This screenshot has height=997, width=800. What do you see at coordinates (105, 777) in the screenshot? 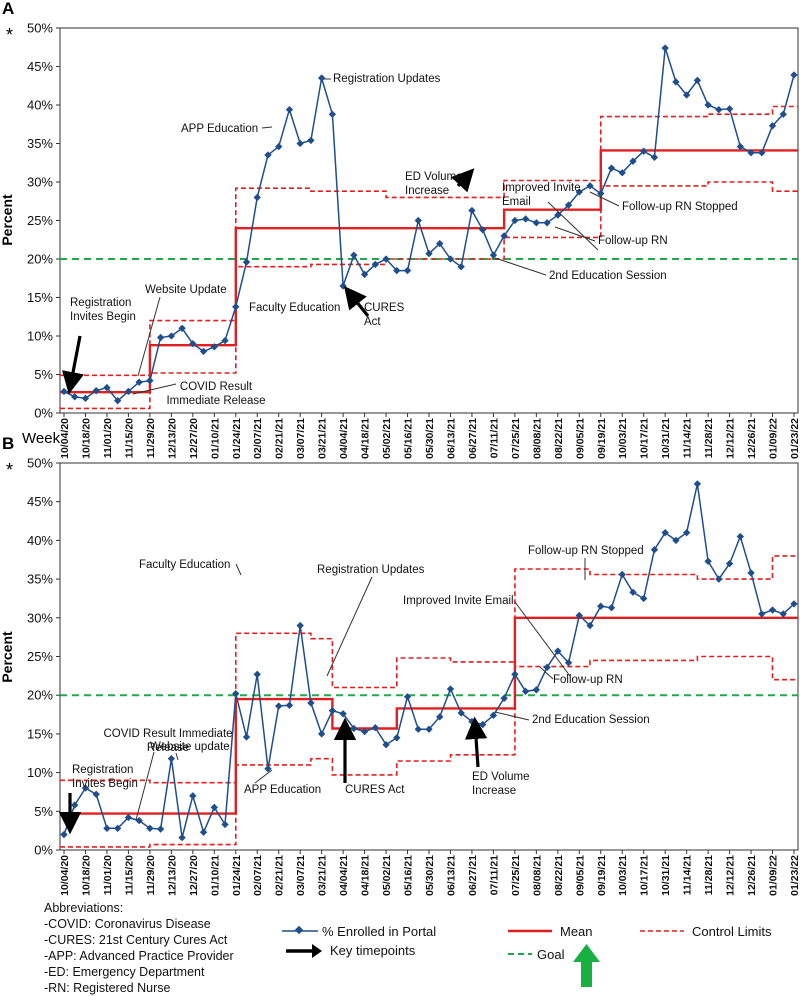
I see `annotation-label: Registration Invites Begin` at bounding box center [105, 777].